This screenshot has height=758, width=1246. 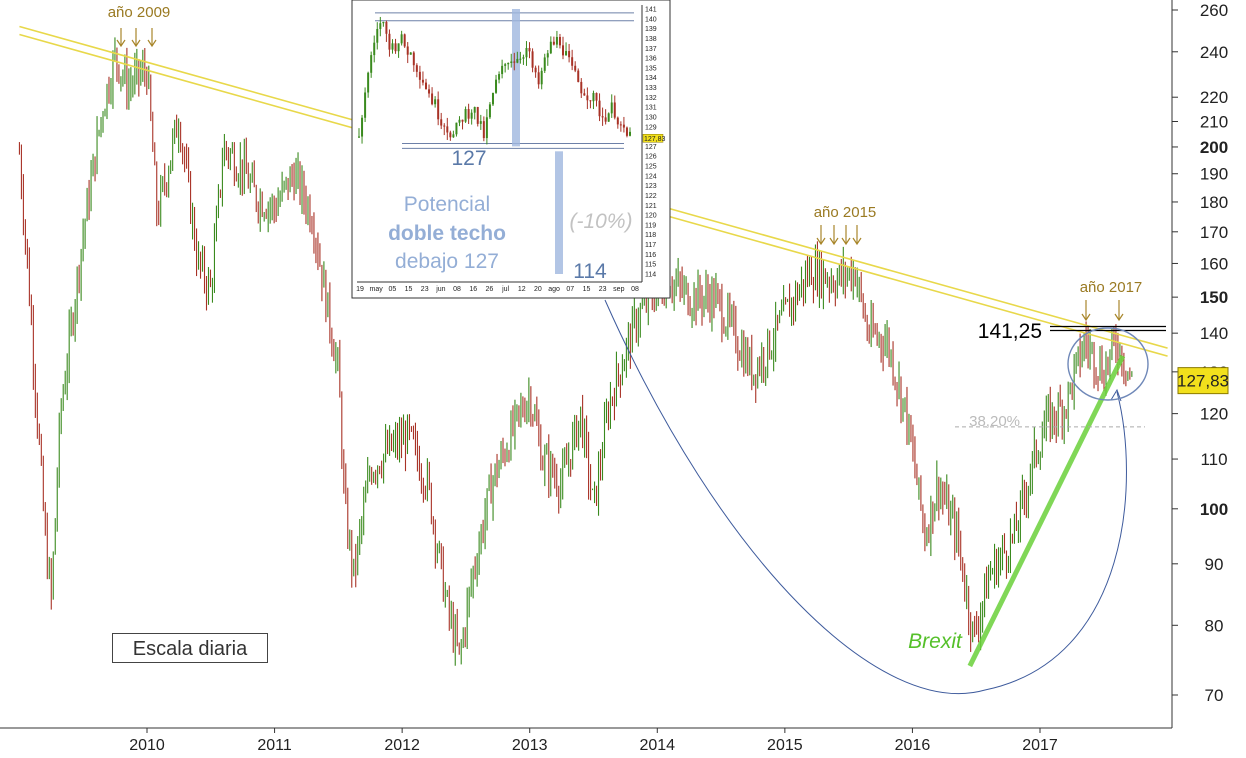 I want to click on inset-y-tick-label: 132, so click(x=651, y=98).